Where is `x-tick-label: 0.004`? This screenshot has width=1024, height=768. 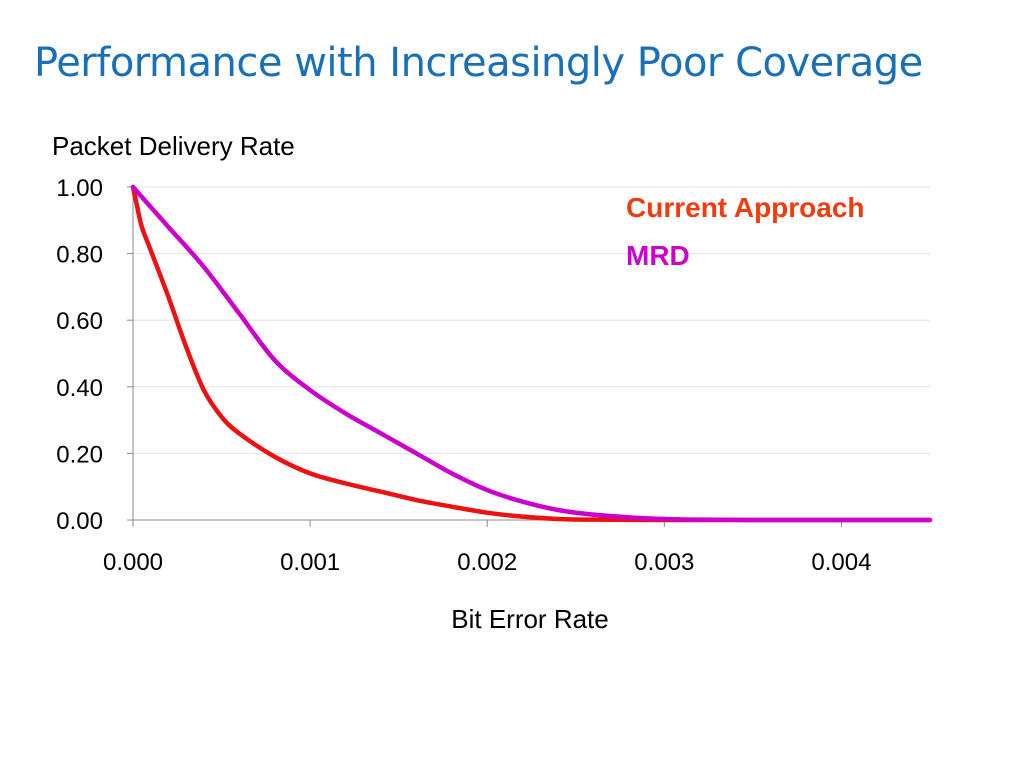 x-tick-label: 0.004 is located at coordinates (841, 562).